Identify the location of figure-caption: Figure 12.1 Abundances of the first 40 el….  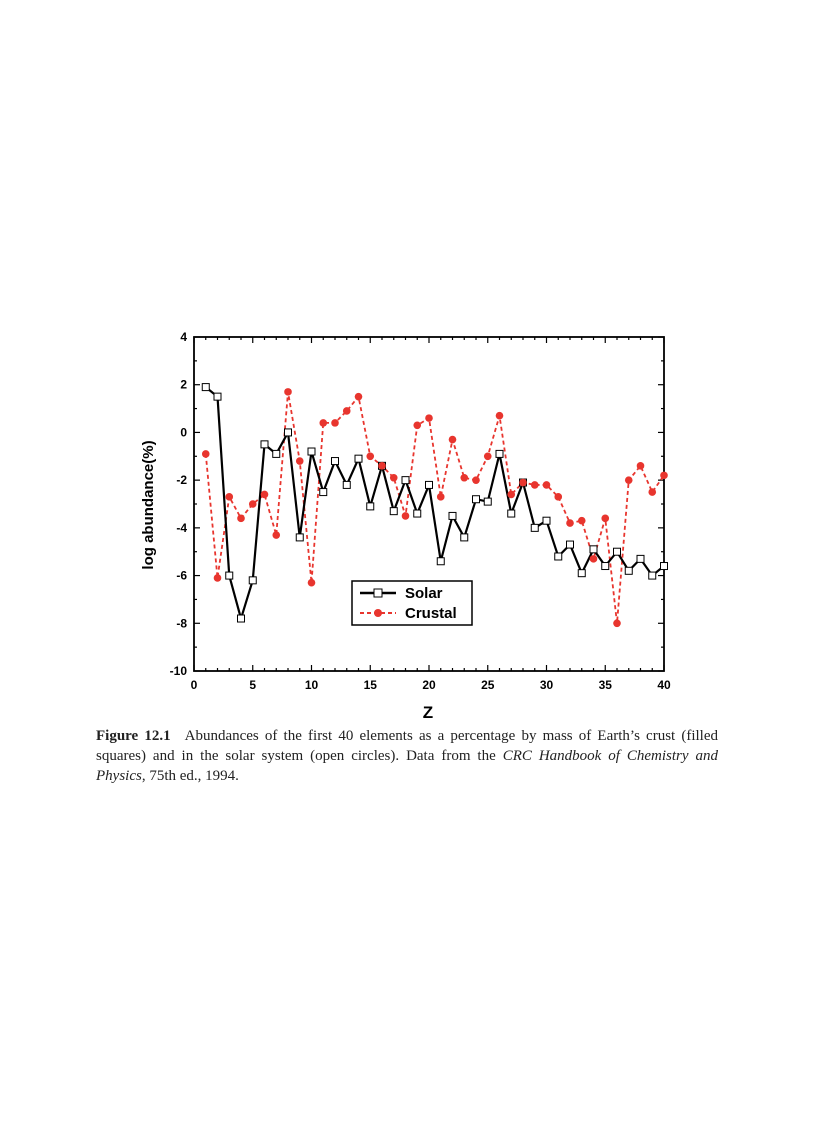
(407, 756).